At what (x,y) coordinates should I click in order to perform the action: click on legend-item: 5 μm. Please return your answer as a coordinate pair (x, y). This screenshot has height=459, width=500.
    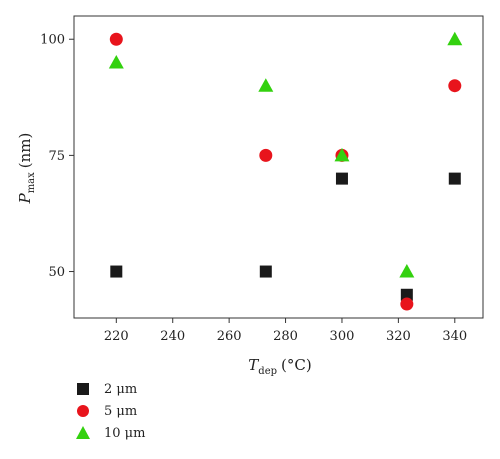
    Looking at the image, I should click on (109, 411).